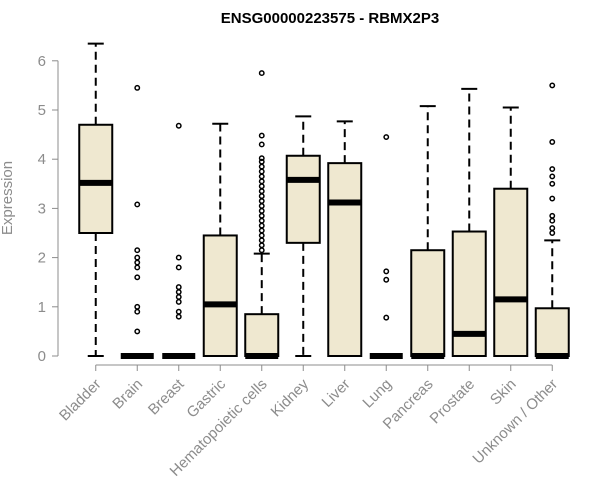 Image resolution: width=600 pixels, height=500 pixels. What do you see at coordinates (42, 307) in the screenshot?
I see `y-tick-label: 1` at bounding box center [42, 307].